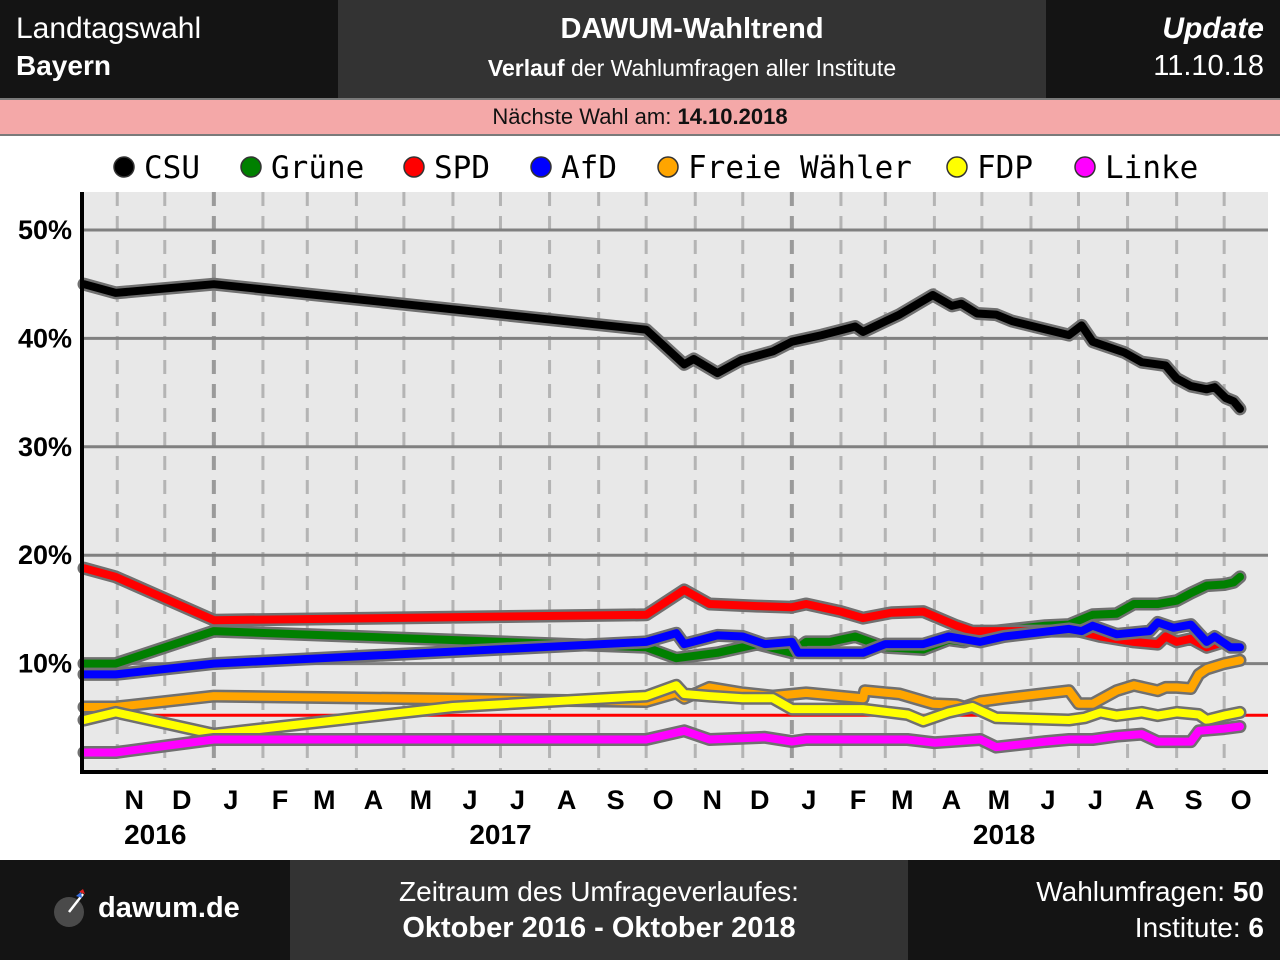 This screenshot has width=1280, height=960. Describe the element at coordinates (169, 908) in the screenshot. I see `logo-text: dawum.de` at that location.